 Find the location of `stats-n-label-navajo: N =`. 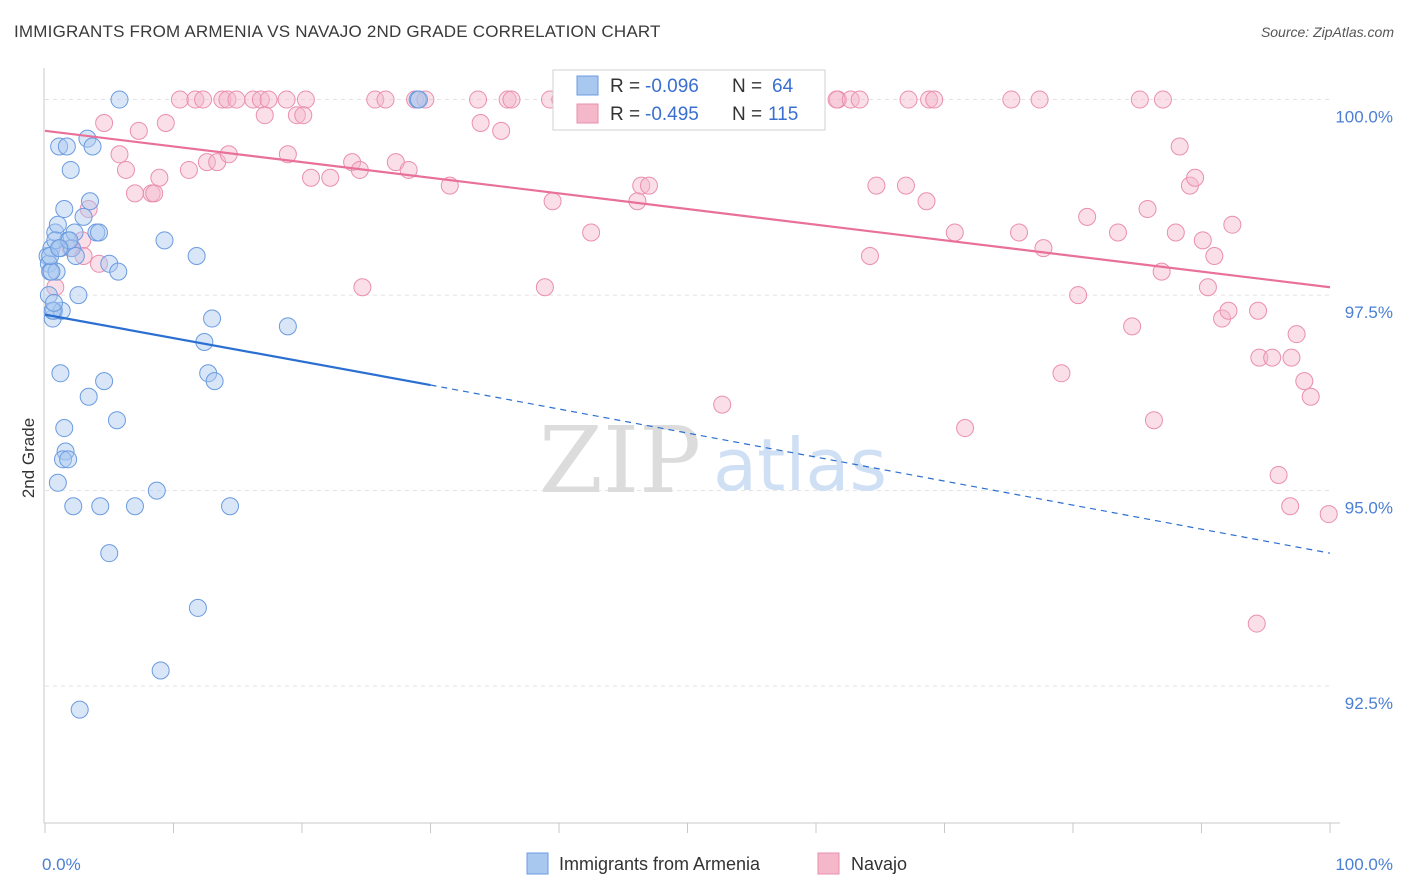

stats-n-label-navajo: N = is located at coordinates (747, 114).